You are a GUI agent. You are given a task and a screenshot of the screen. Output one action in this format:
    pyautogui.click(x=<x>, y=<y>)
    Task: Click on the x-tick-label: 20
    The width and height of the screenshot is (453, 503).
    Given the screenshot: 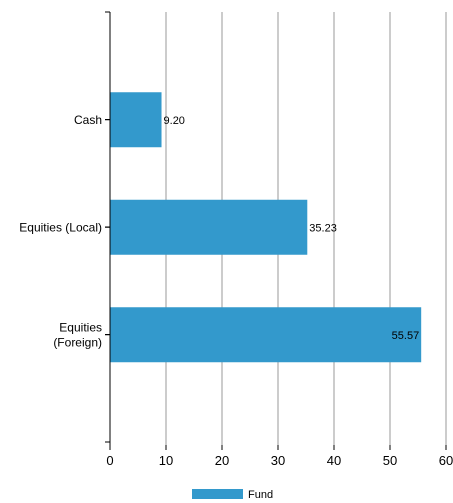 What is the action you would take?
    pyautogui.click(x=222, y=460)
    